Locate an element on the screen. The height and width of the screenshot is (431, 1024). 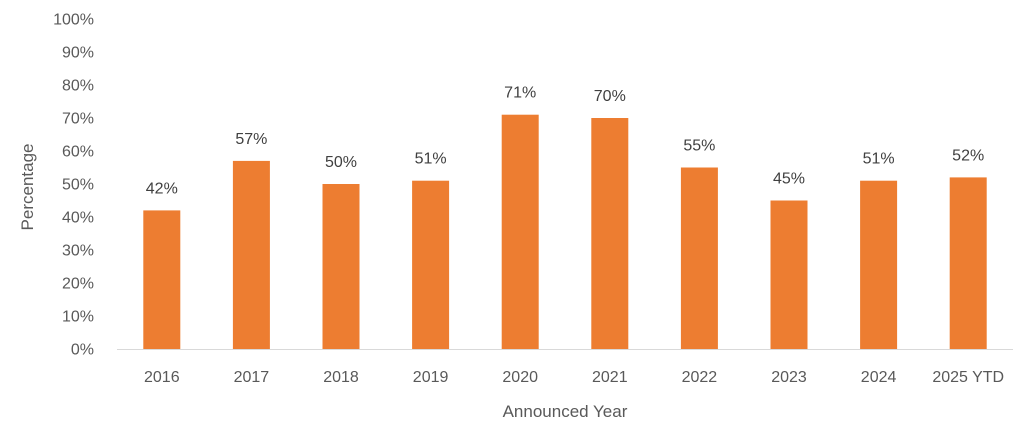
y-axis-ticks: 0% 10% 20% 30% 40% 50% 60% 70% 80% 90% 100% is located at coordinates (73, 185).